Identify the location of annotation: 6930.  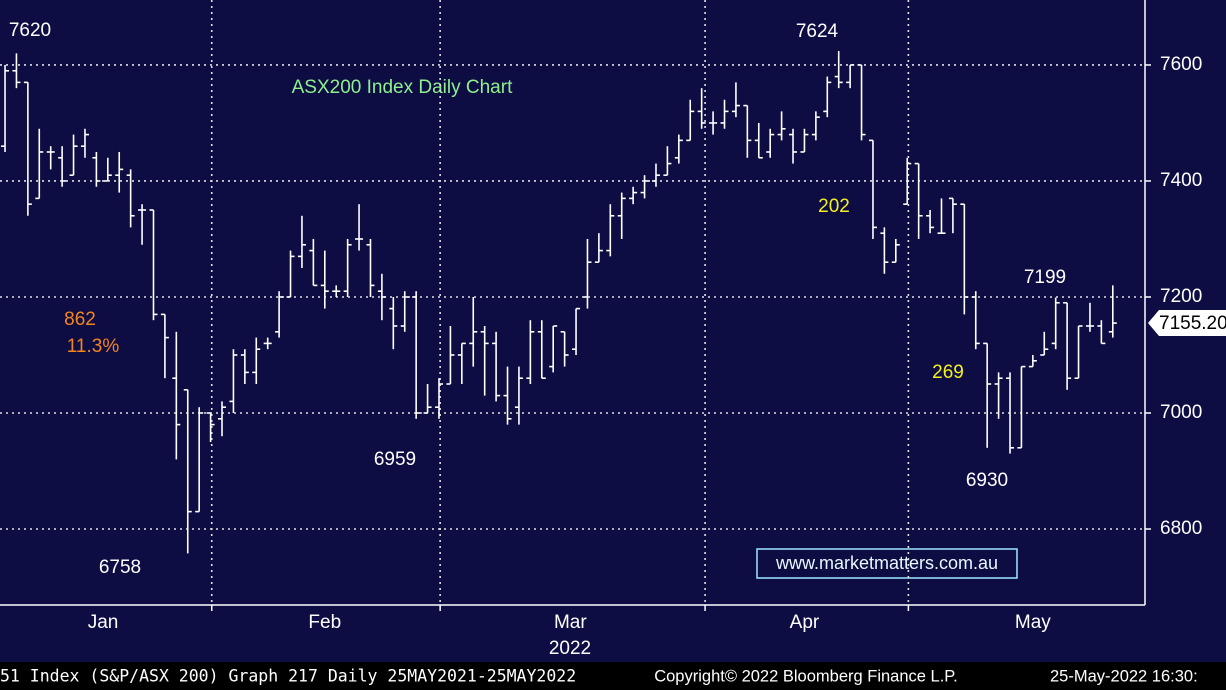
(987, 480).